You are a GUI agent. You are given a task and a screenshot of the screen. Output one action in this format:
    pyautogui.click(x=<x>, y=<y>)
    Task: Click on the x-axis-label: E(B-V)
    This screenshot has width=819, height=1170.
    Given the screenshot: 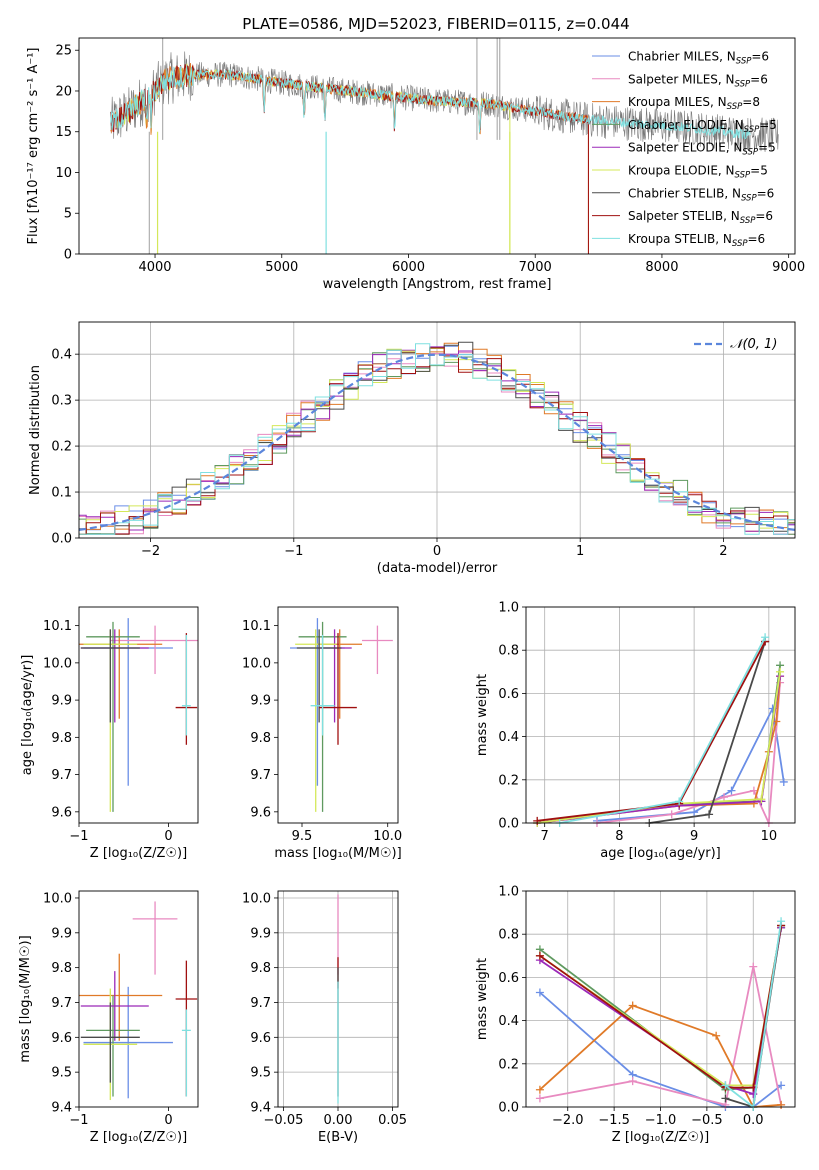 What is the action you would take?
    pyautogui.click(x=338, y=1137)
    